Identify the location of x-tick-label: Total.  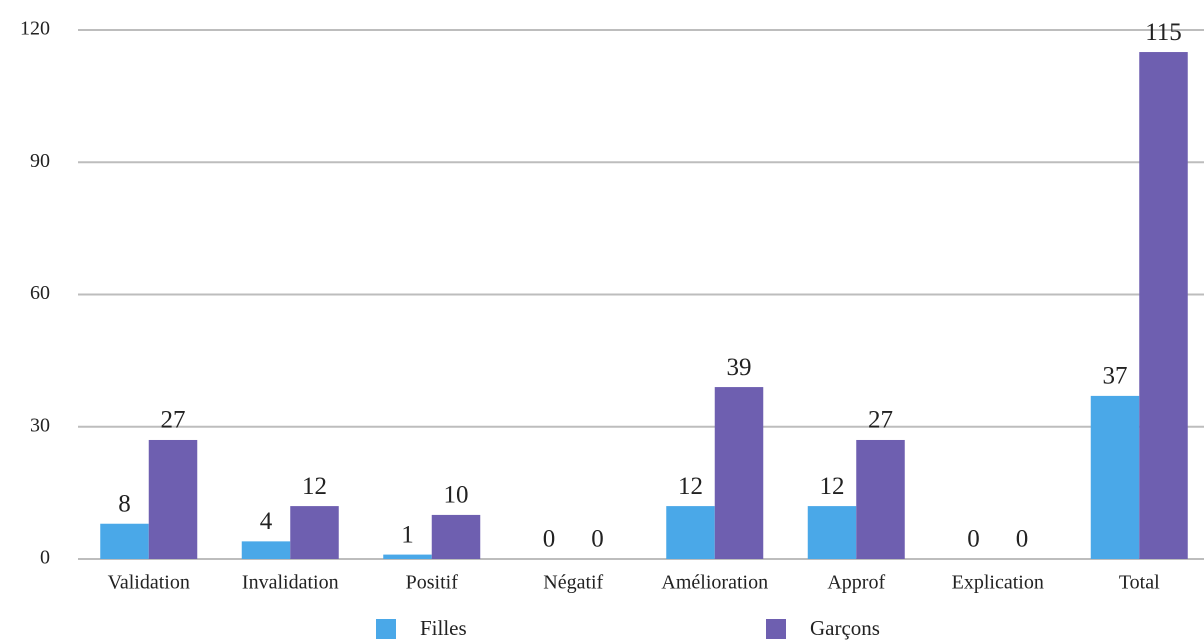
(1139, 583).